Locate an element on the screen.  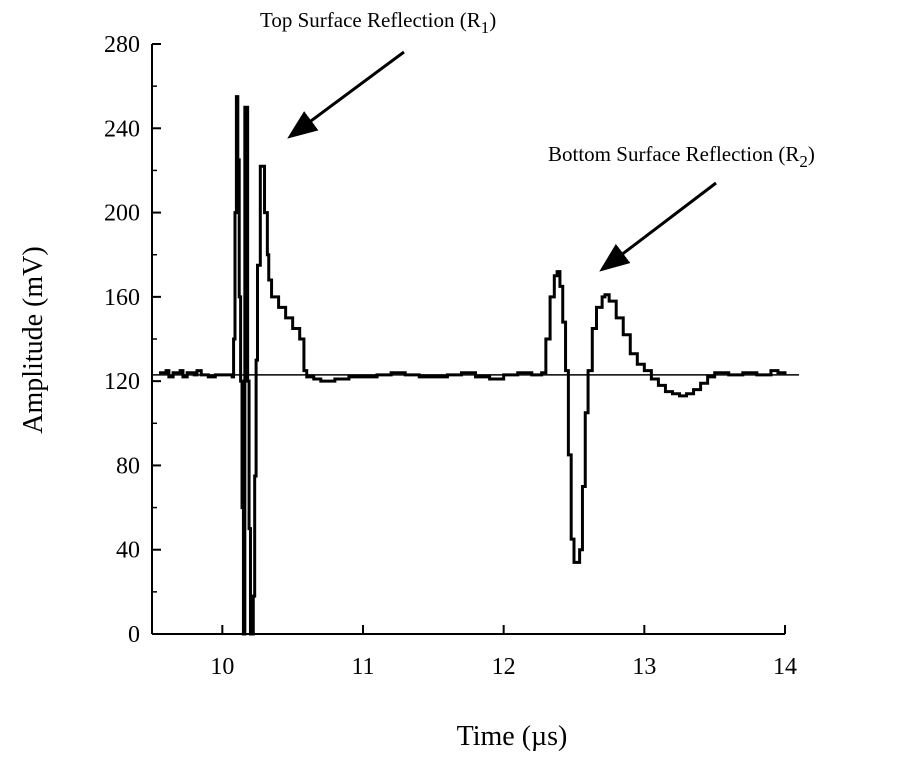
y-tick-label: 120 is located at coordinates (122, 382).